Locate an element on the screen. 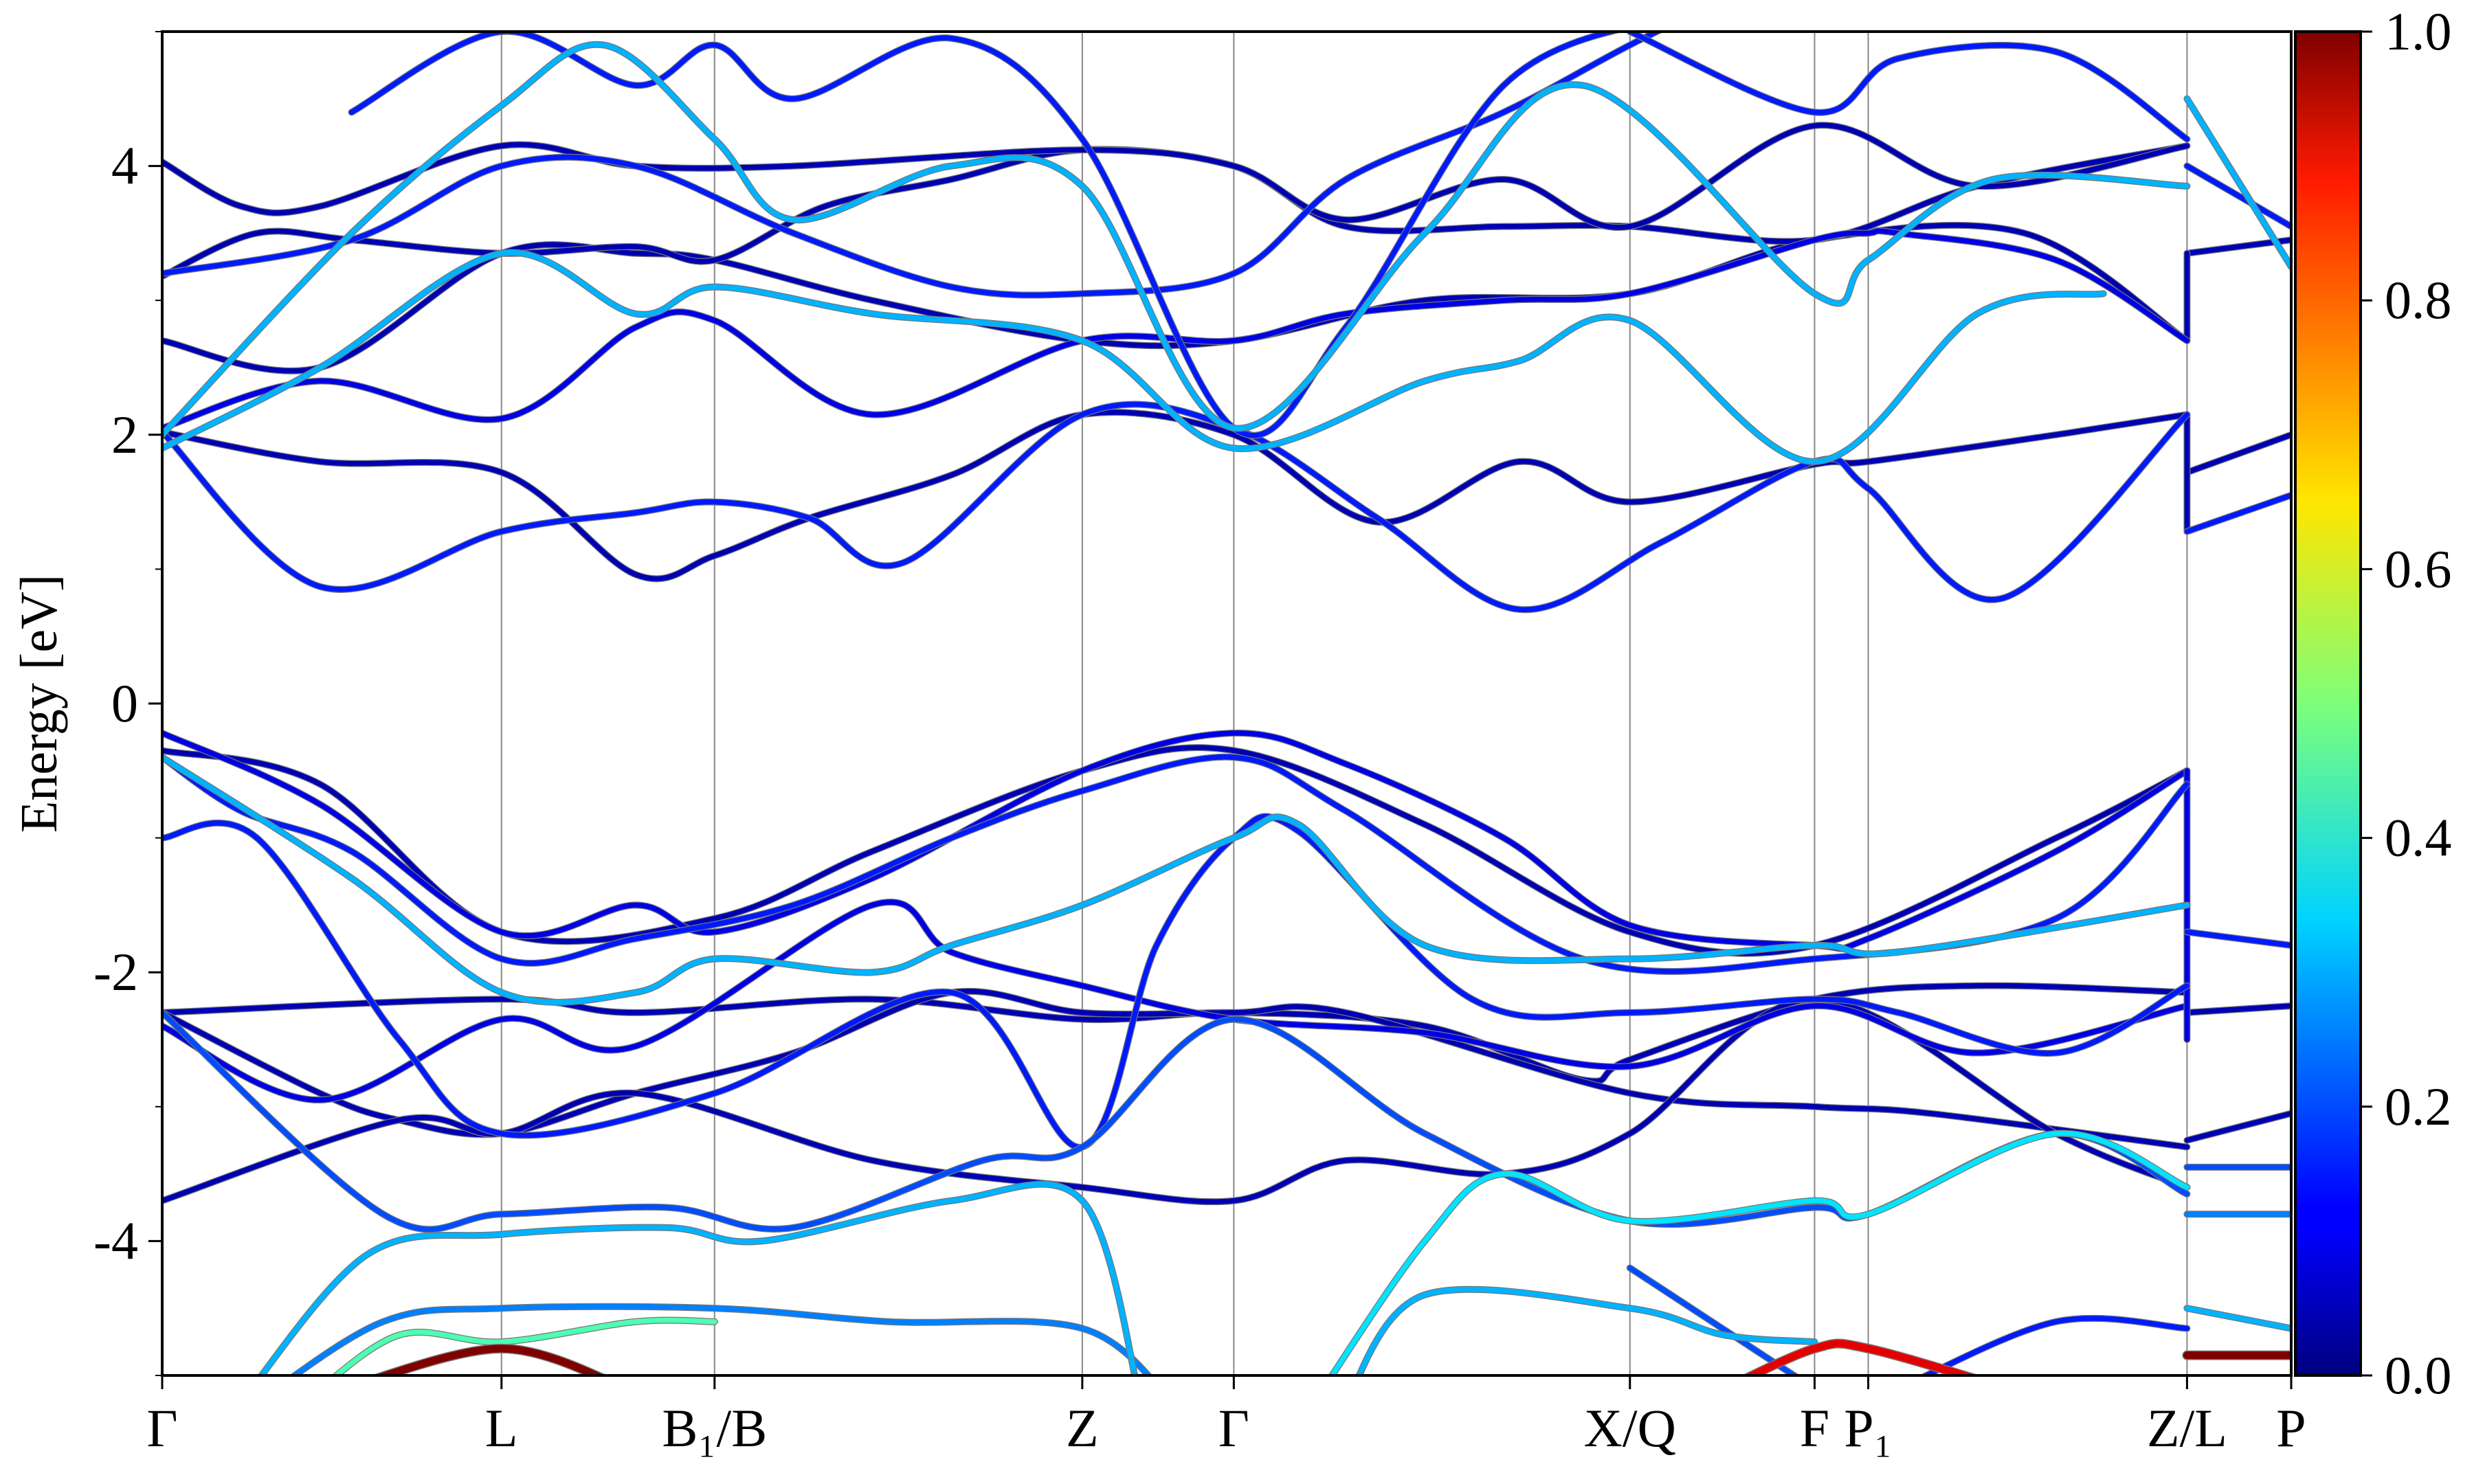  x-tick-label: X/Q is located at coordinates (1630, 1428).